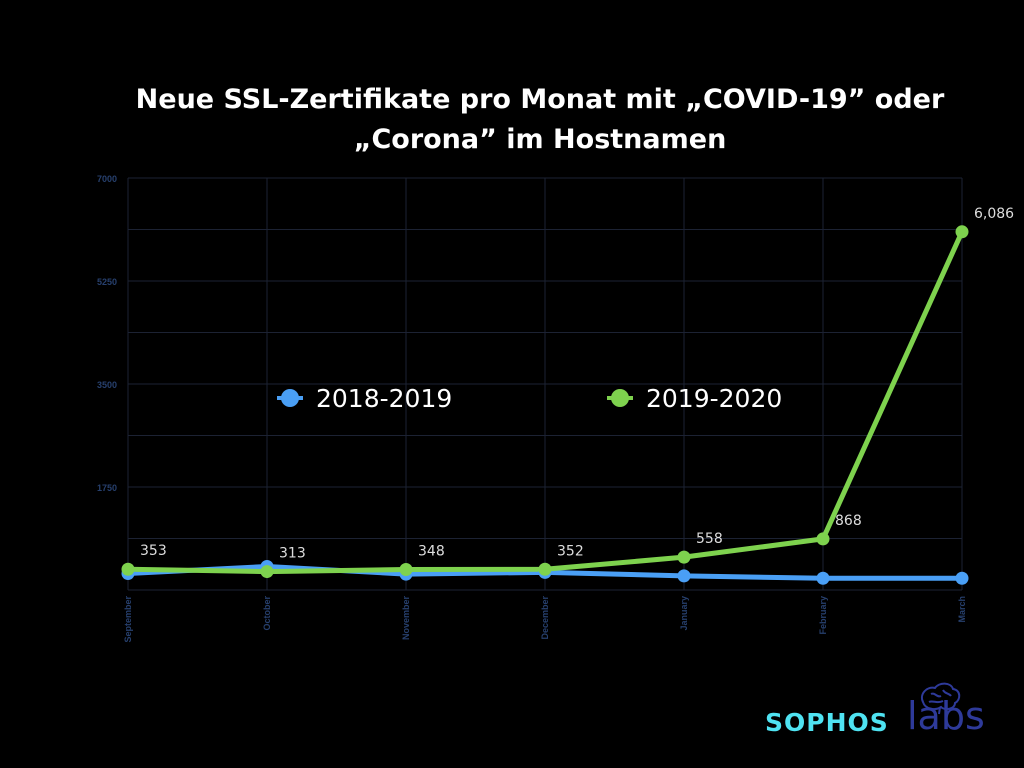  I want to click on y-tick-label: 3500, so click(107, 385).